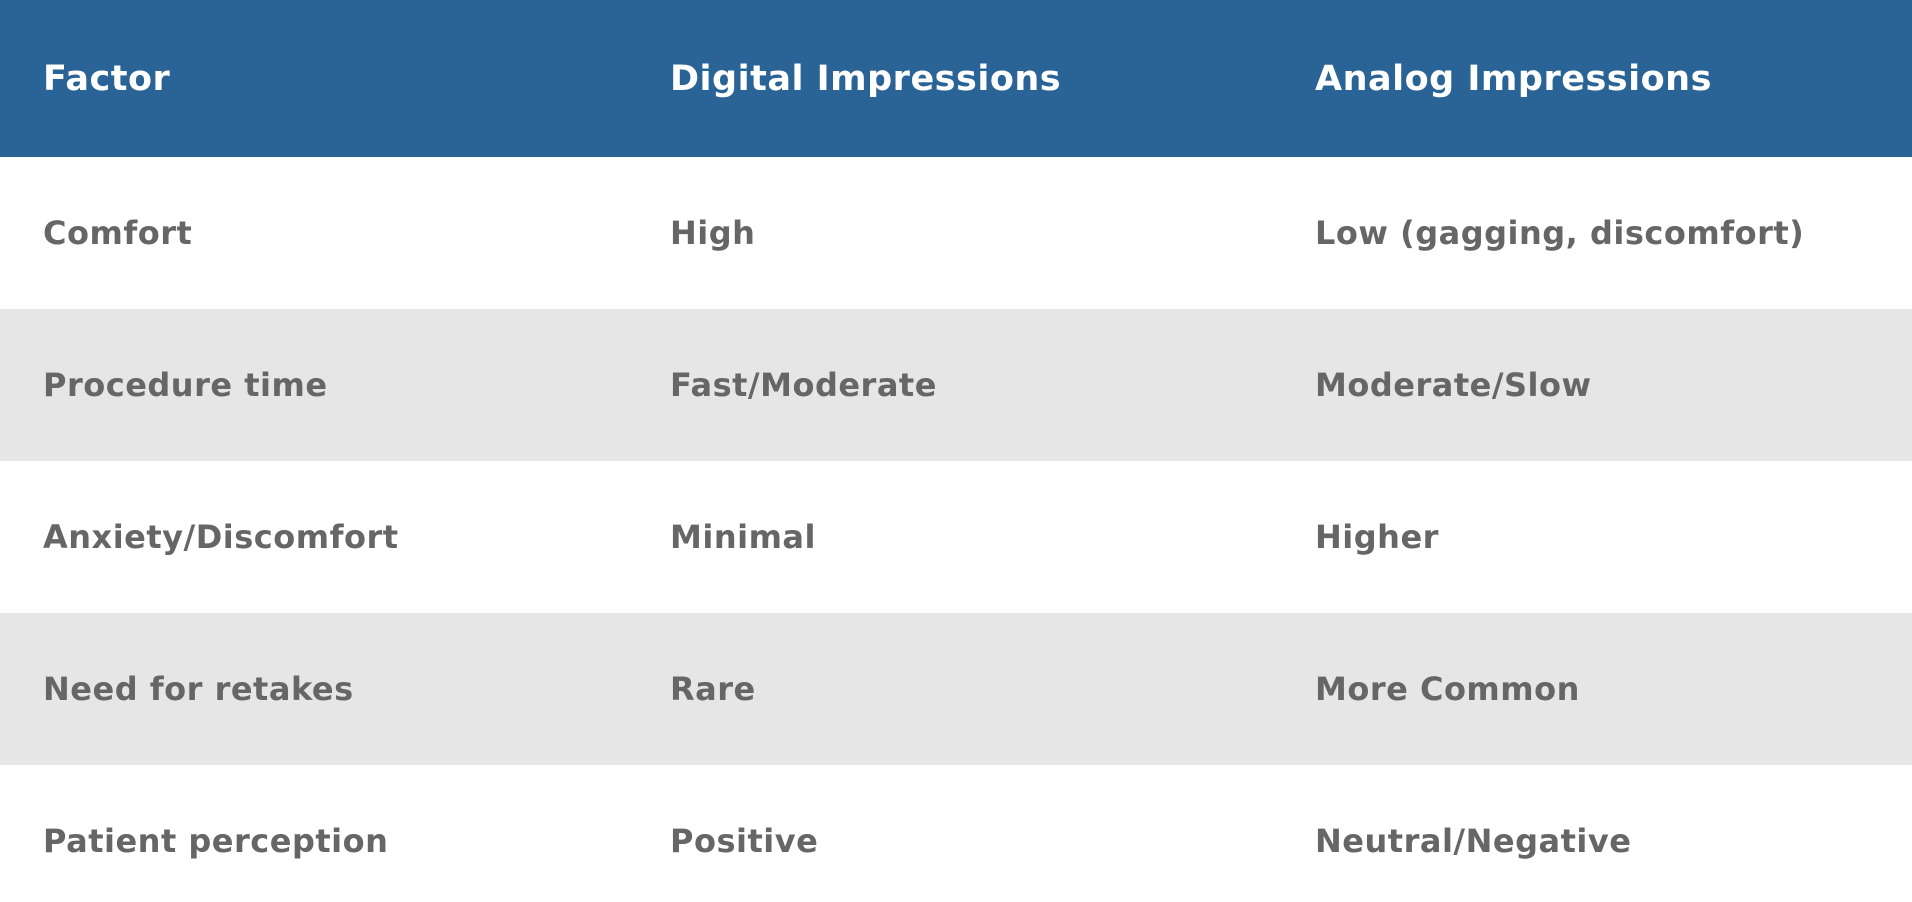 The width and height of the screenshot is (1912, 902). I want to click on digital-value-cell: Fast/Moderate, so click(803, 385).